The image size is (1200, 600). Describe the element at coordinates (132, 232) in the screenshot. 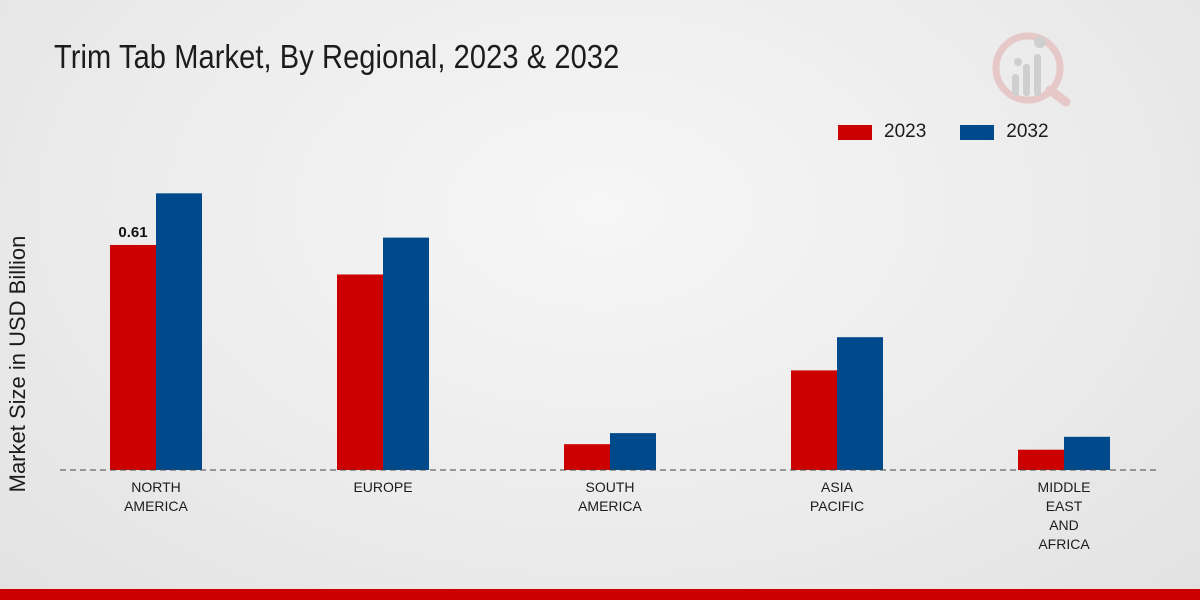

I see `data-label: 0.61` at that location.